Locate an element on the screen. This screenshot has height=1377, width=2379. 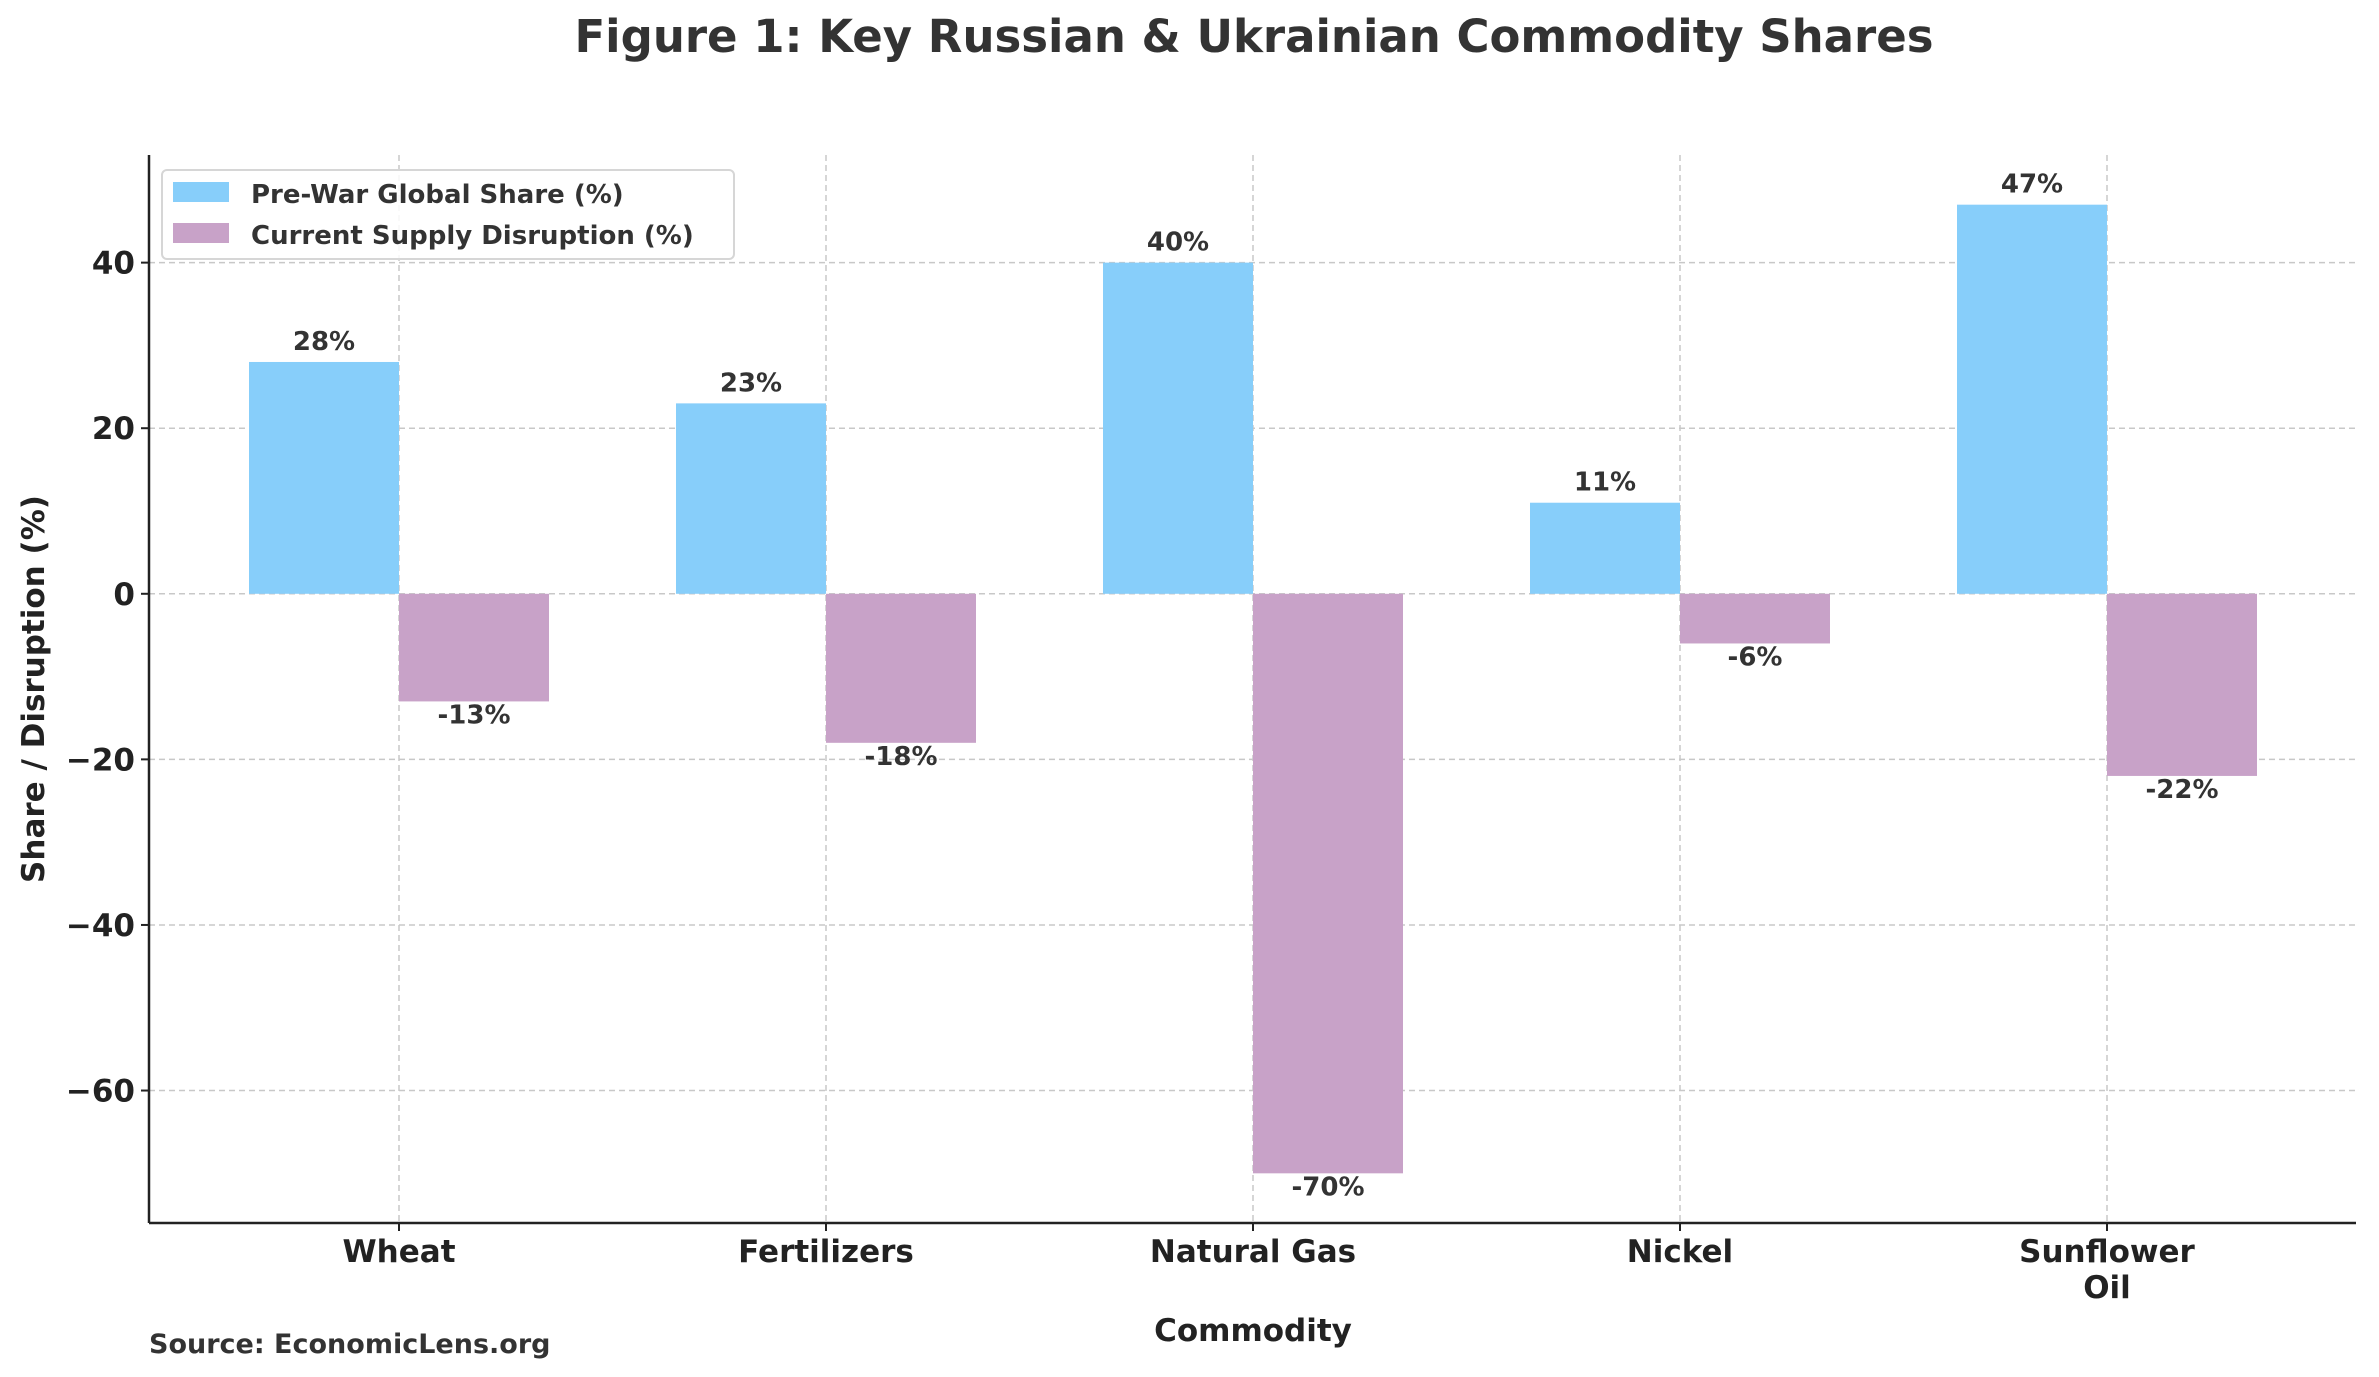
x-tick-label: Sunflower is located at coordinates (2107, 1252).